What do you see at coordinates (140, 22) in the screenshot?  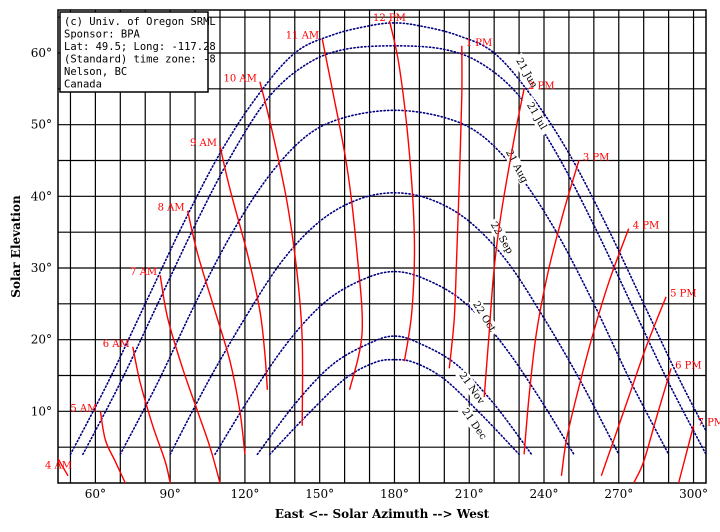 I see `info-box-line: (c) Univ. of Oregon SRML` at bounding box center [140, 22].